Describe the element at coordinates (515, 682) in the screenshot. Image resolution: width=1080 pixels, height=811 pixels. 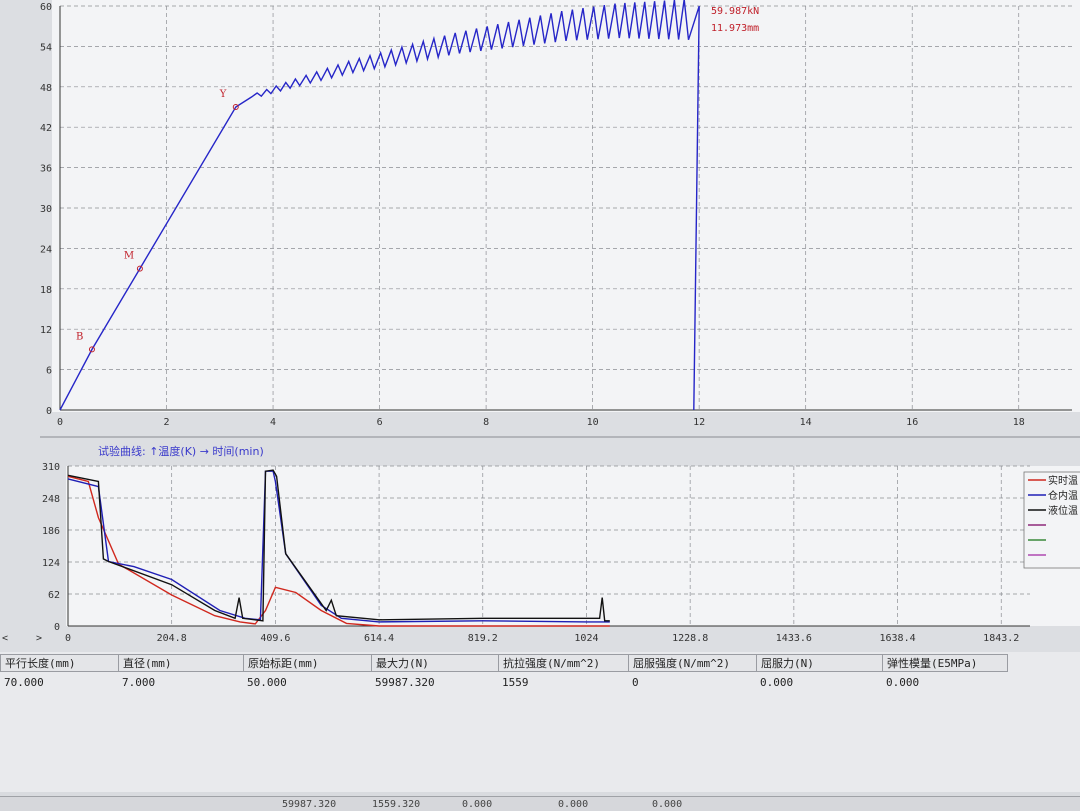
I see `value-tensile-strength: 1559` at that location.